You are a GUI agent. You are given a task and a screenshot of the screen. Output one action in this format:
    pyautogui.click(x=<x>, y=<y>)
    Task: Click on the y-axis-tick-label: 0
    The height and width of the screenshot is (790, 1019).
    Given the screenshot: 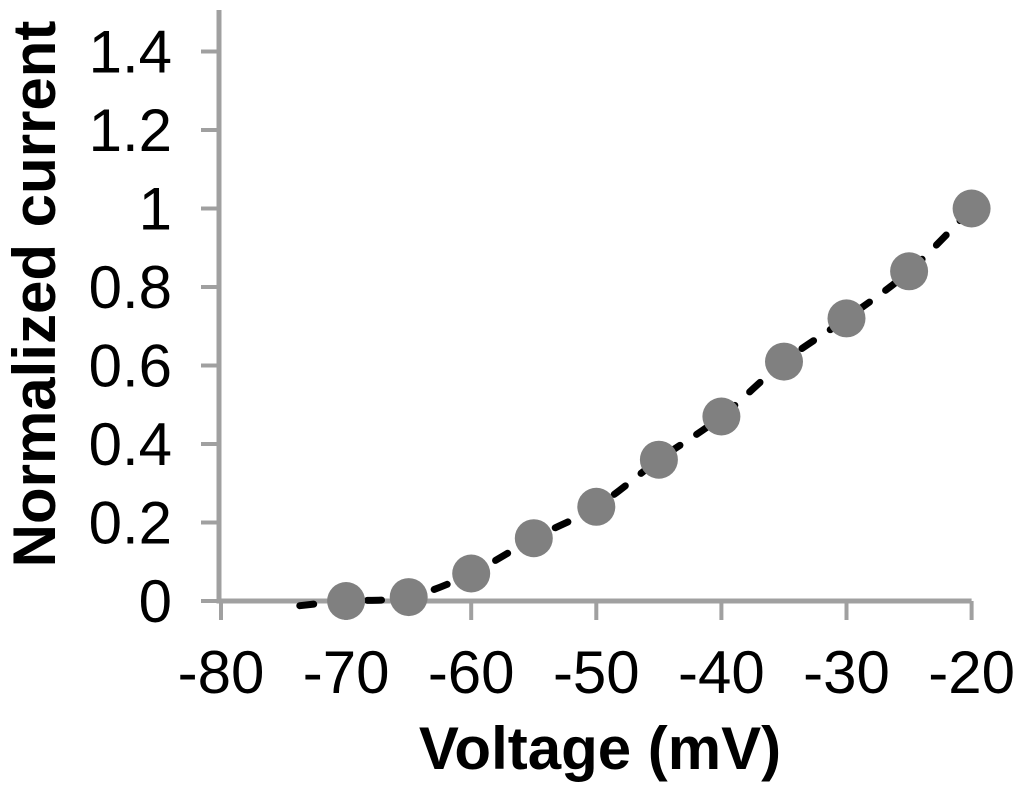 What is the action you would take?
    pyautogui.click(x=155, y=601)
    